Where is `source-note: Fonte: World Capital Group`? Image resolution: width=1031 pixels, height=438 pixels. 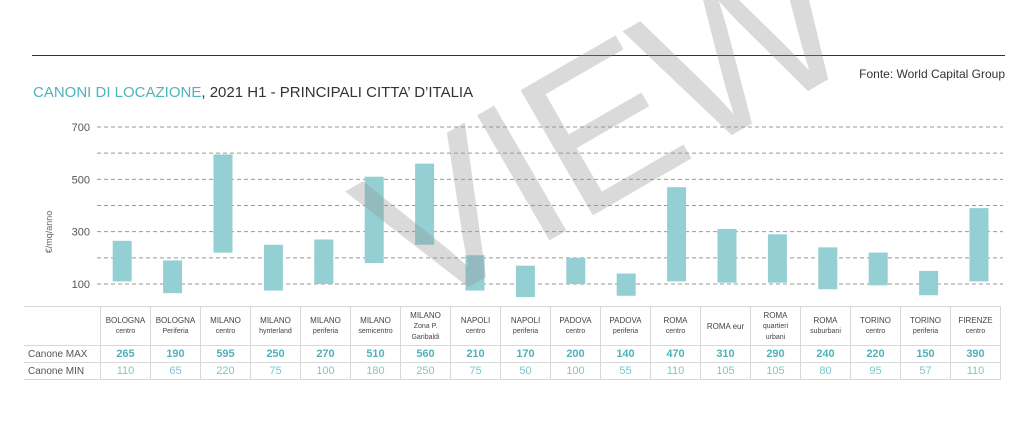
source-note: Fonte: World Capital Group is located at coordinates (932, 74).